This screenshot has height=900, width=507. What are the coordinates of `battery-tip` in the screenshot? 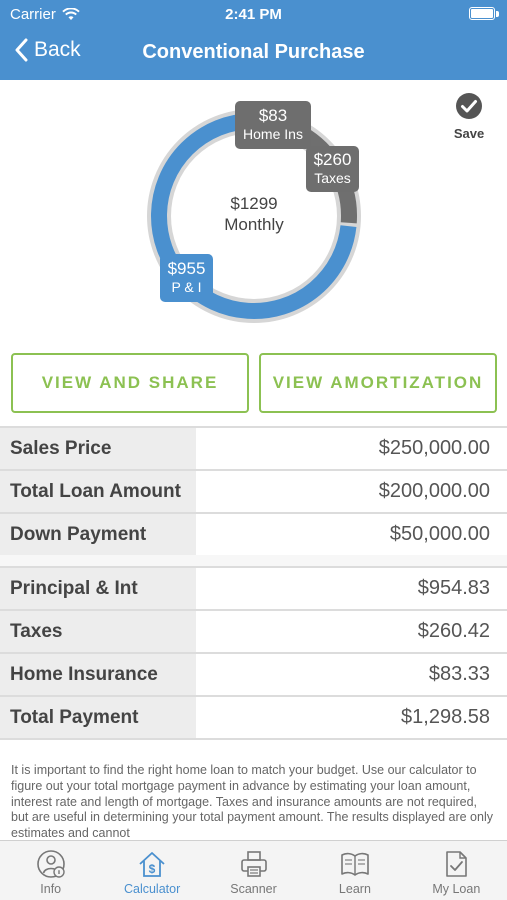 It's located at (497, 14).